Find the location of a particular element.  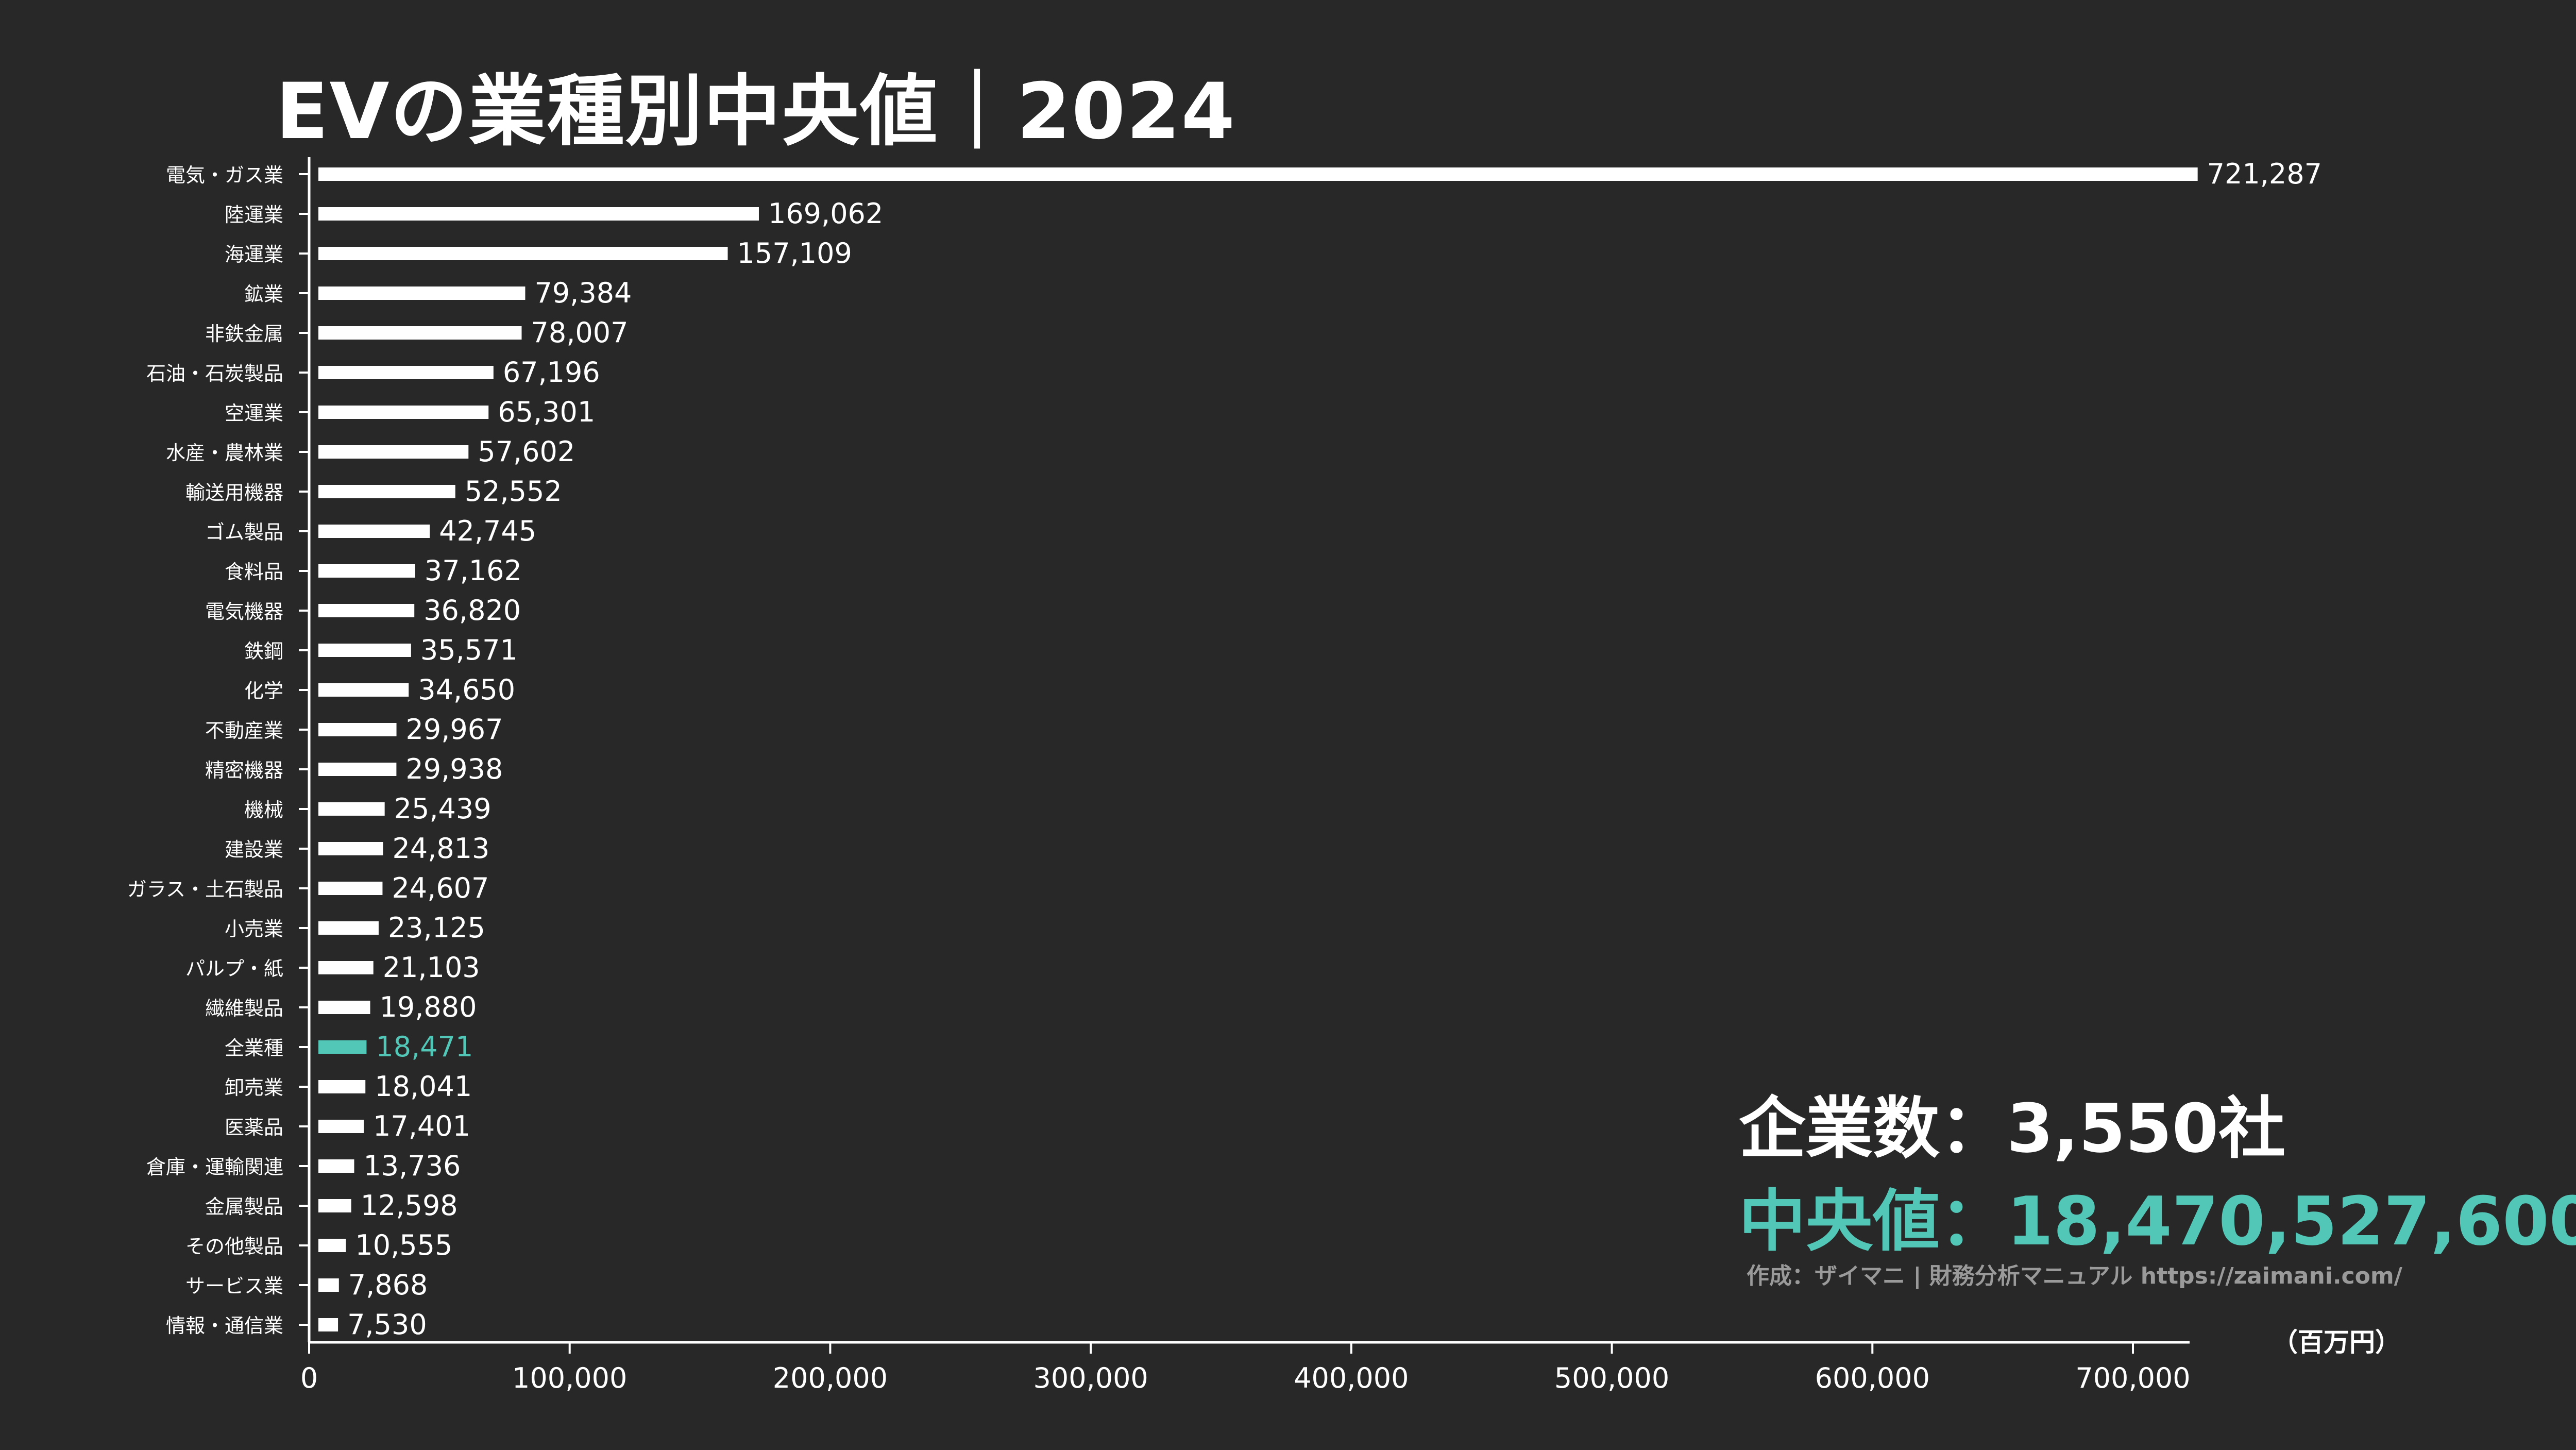

value-label: 23,125 is located at coordinates (436, 928).